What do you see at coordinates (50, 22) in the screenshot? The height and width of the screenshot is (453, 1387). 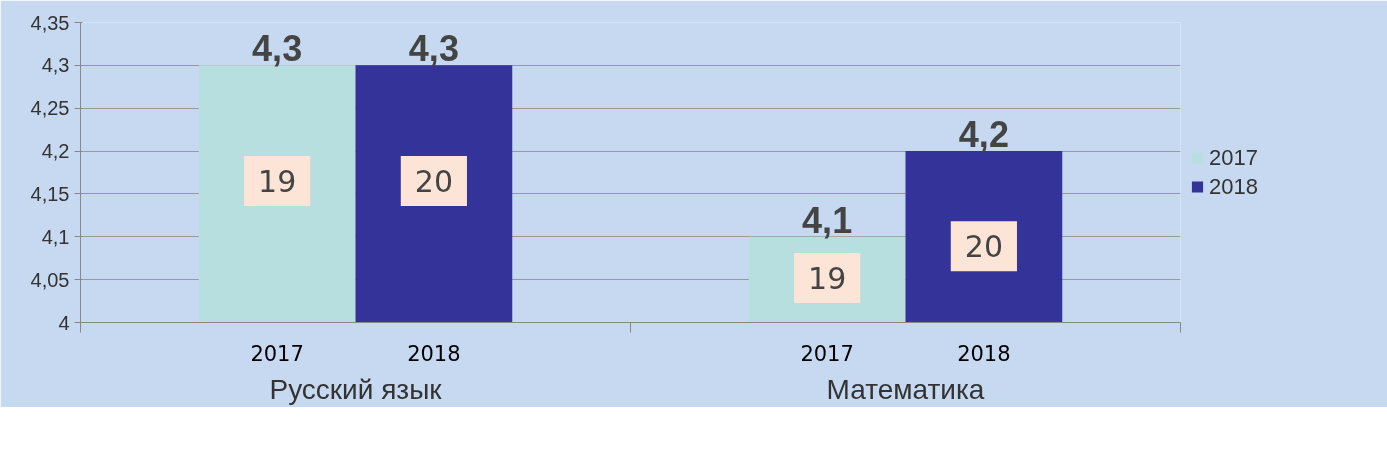 I see `y-tick-label: 4,35` at bounding box center [50, 22].